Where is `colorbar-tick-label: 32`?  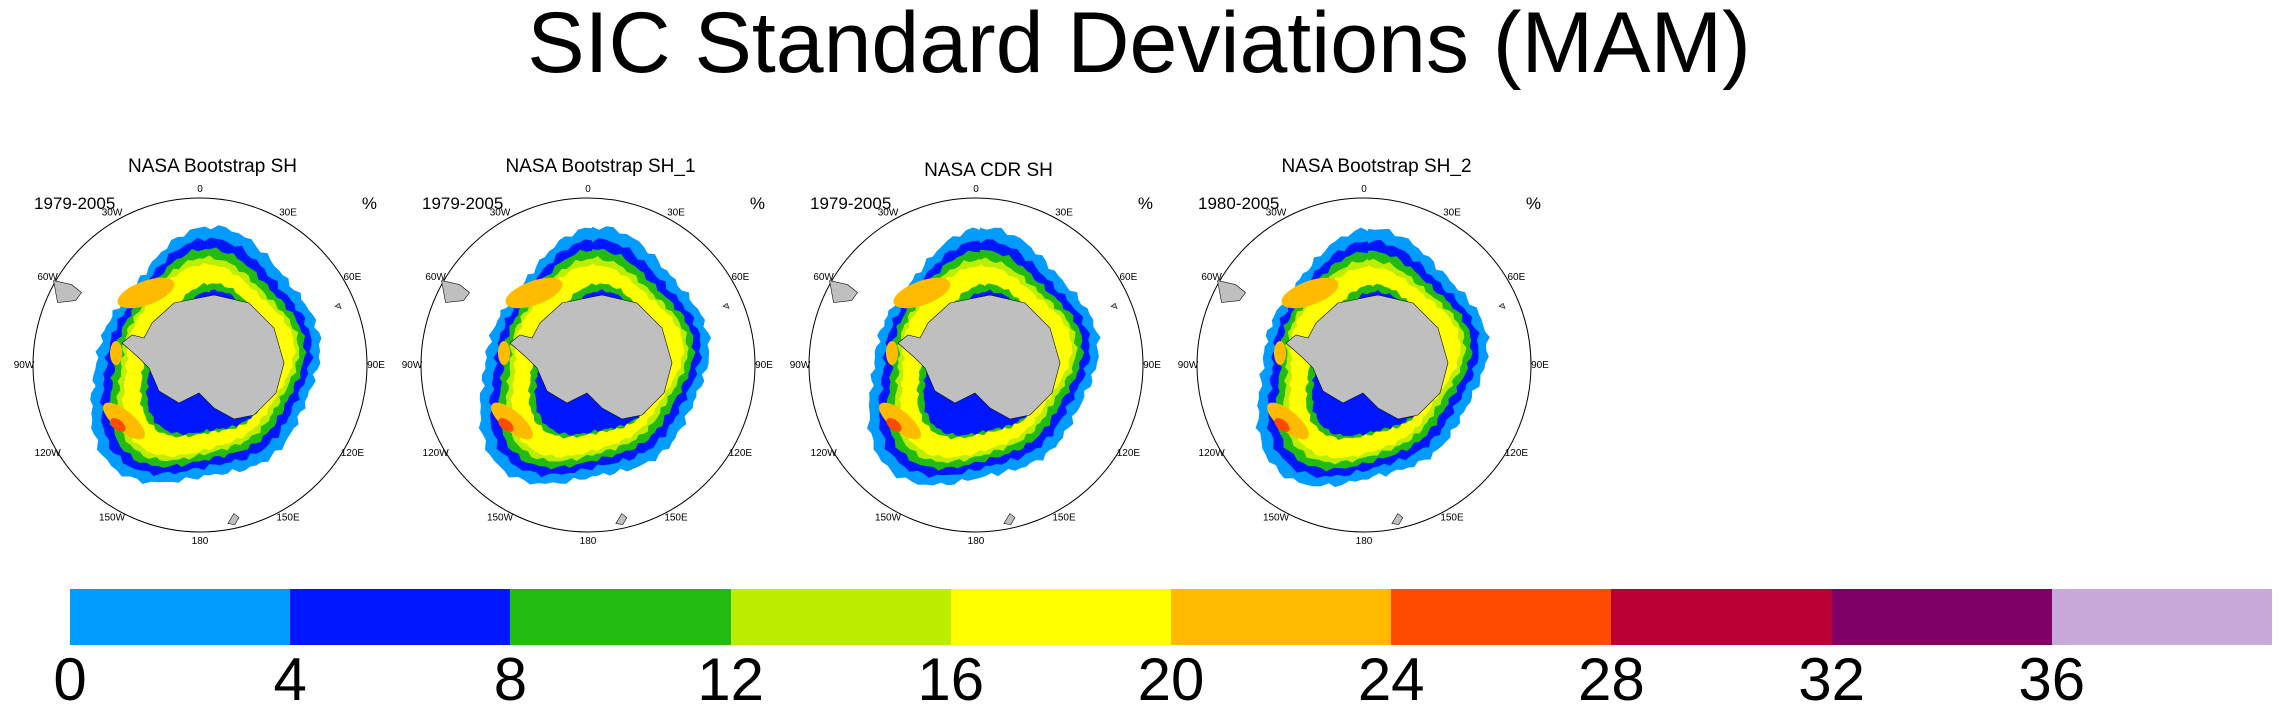 colorbar-tick-label: 32 is located at coordinates (1831, 679).